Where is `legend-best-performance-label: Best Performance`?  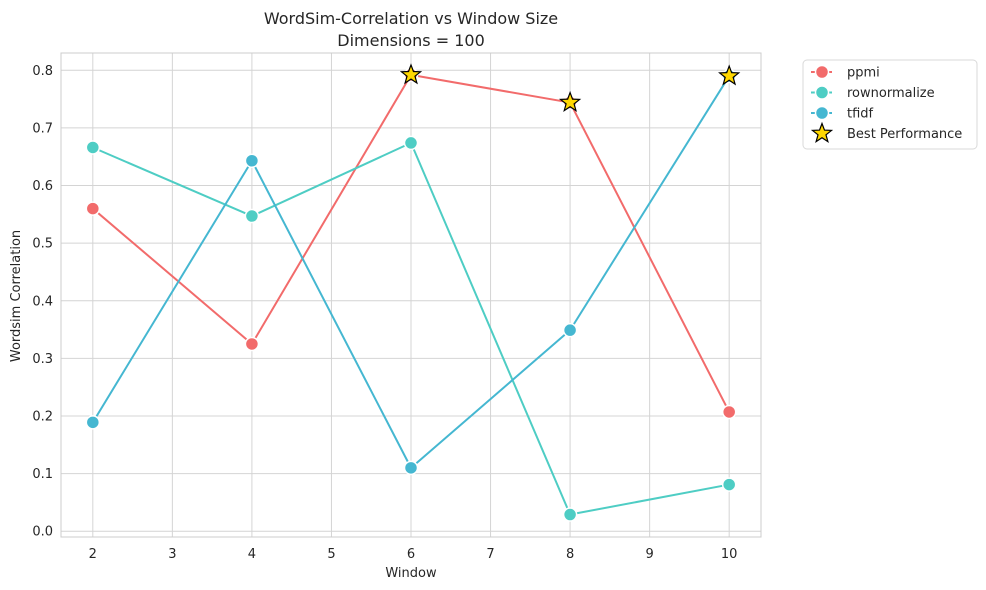 legend-best-performance-label: Best Performance is located at coordinates (904, 134).